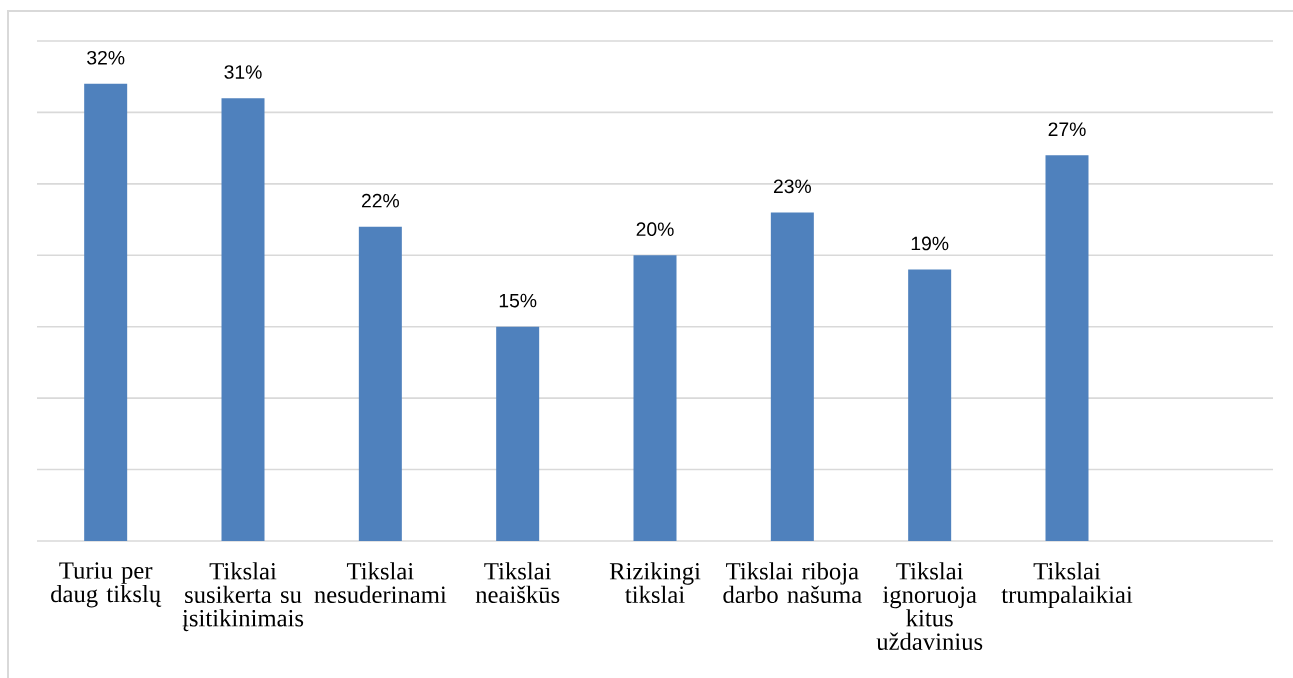 This screenshot has width=1293, height=678. Describe the element at coordinates (517, 583) in the screenshot. I see `x-tick-label: Tikslai neaiškūs` at that location.